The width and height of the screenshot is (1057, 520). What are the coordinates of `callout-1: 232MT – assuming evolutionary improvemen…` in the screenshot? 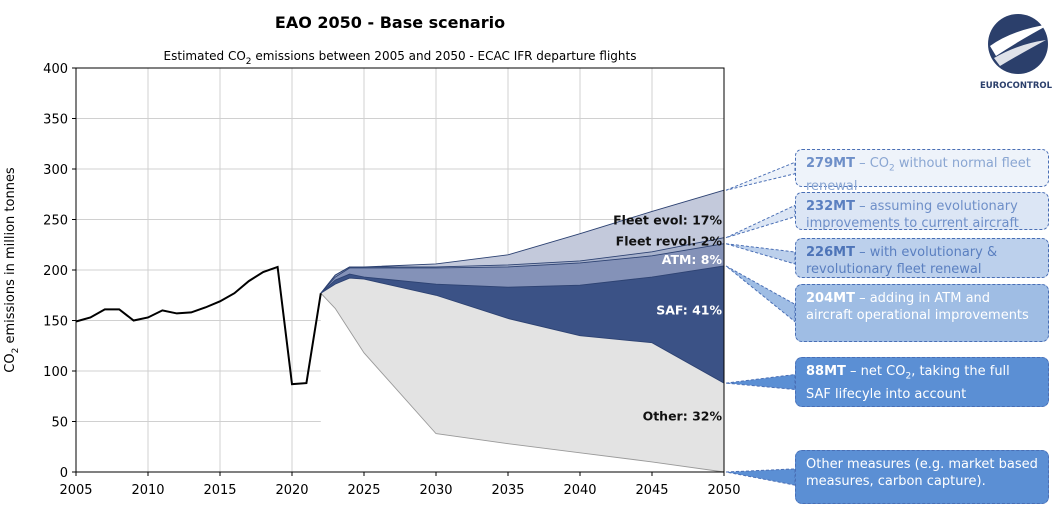 It's located at (922, 211).